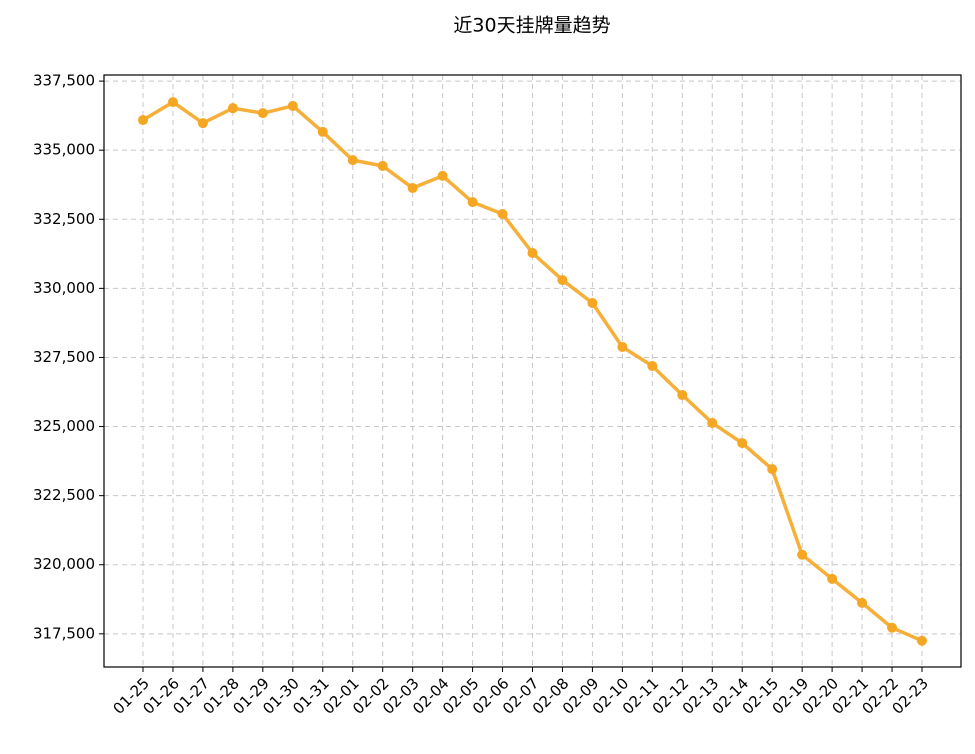  Describe the element at coordinates (64, 426) in the screenshot. I see `y-tick-label: 325,000` at that location.